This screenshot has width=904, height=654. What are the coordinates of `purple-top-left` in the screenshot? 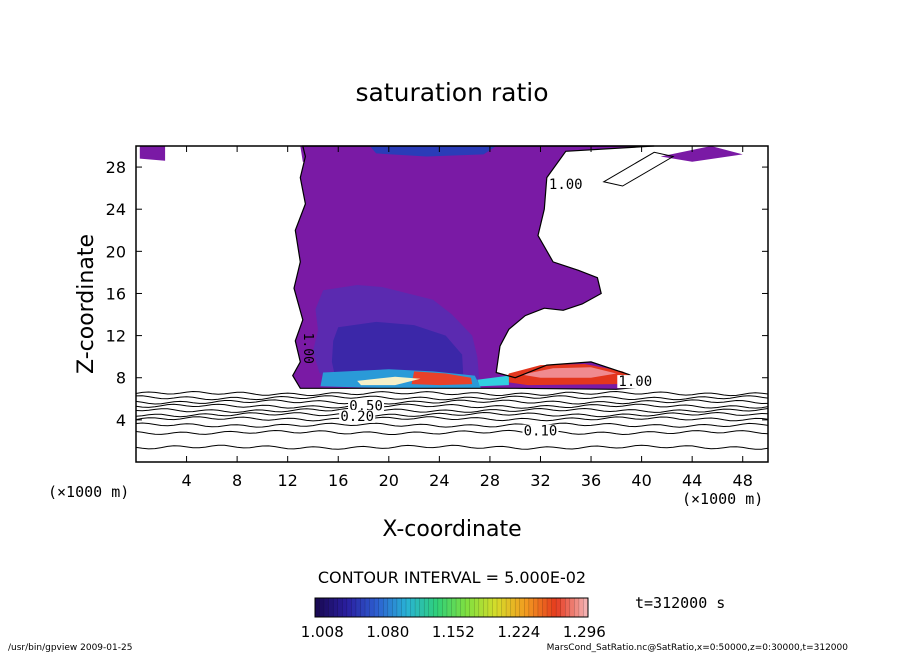 It's located at (316, 155).